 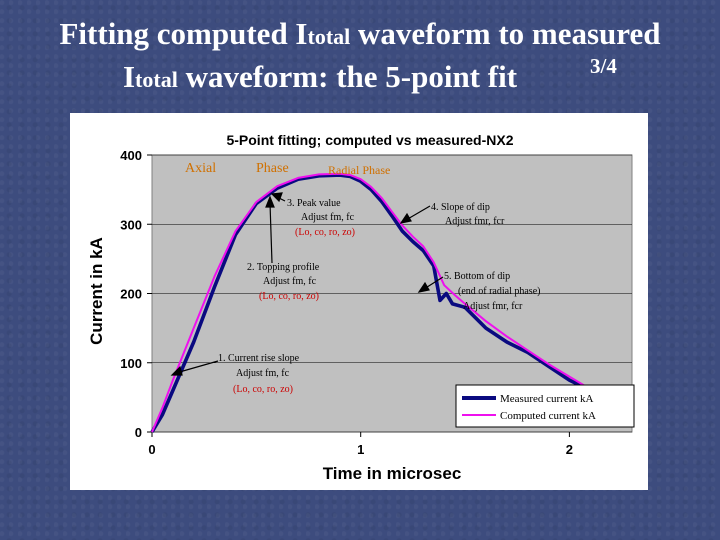 What do you see at coordinates (289, 296) in the screenshot?
I see `annotation-2-line-3: (Lo, co, ro, zo)` at bounding box center [289, 296].